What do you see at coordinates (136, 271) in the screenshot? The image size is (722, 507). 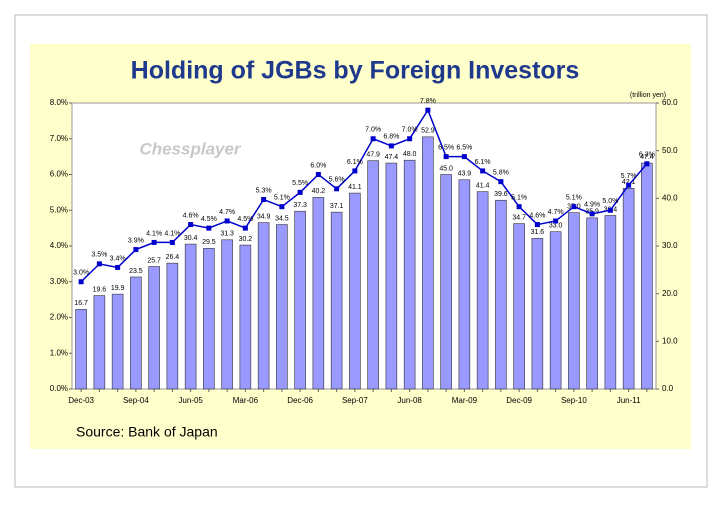 I see `bar-value-label: 23.5` at bounding box center [136, 271].